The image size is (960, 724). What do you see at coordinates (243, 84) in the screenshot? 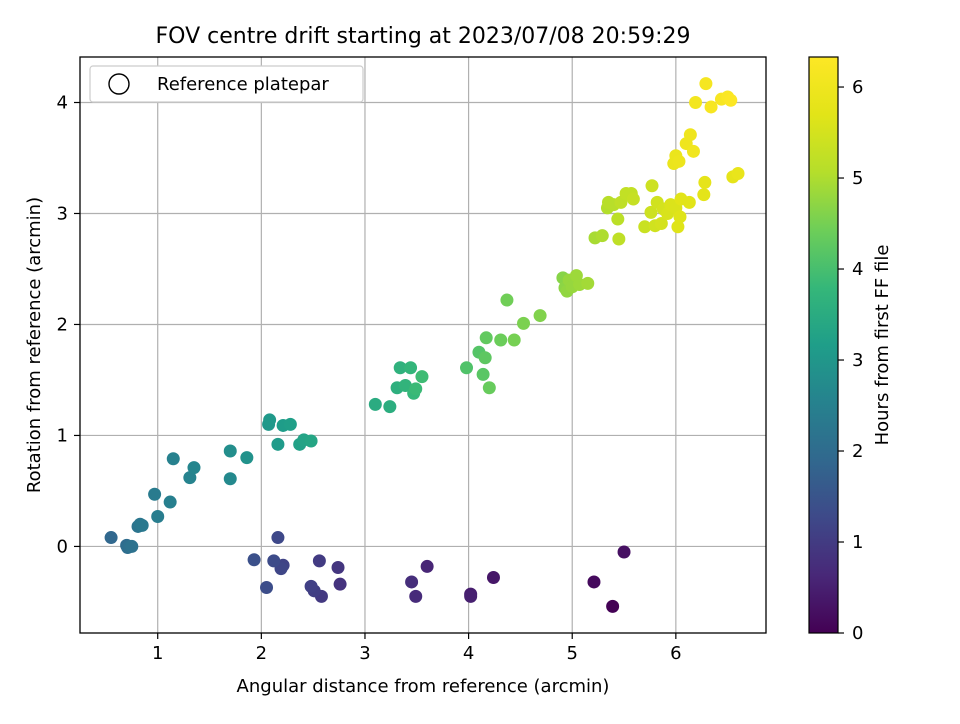
I see `legend-entry-label: Reference platepar` at bounding box center [243, 84].